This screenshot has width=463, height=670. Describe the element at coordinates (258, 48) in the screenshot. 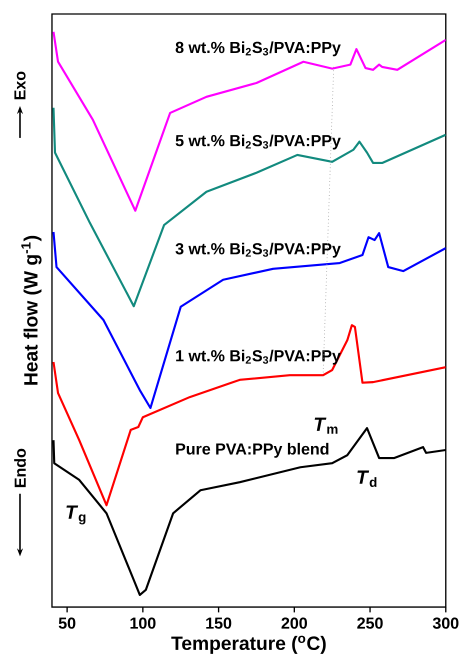

I see `series-label: 8 wt.% Bi$_{2}$S$_{3}$/PVA:PPy` at that location.